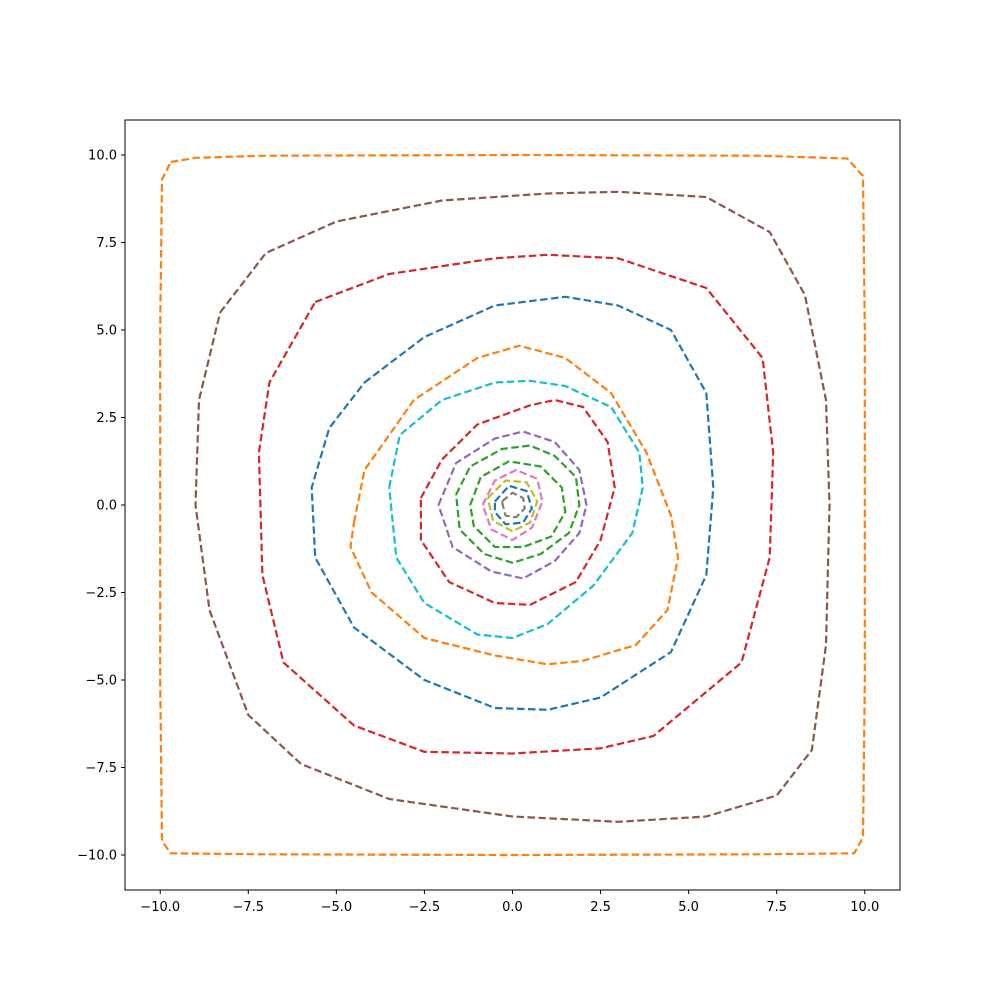 This screenshot has height=1005, width=1000. Describe the element at coordinates (102, 156) in the screenshot. I see `y-tick-label: 10.0` at that location.